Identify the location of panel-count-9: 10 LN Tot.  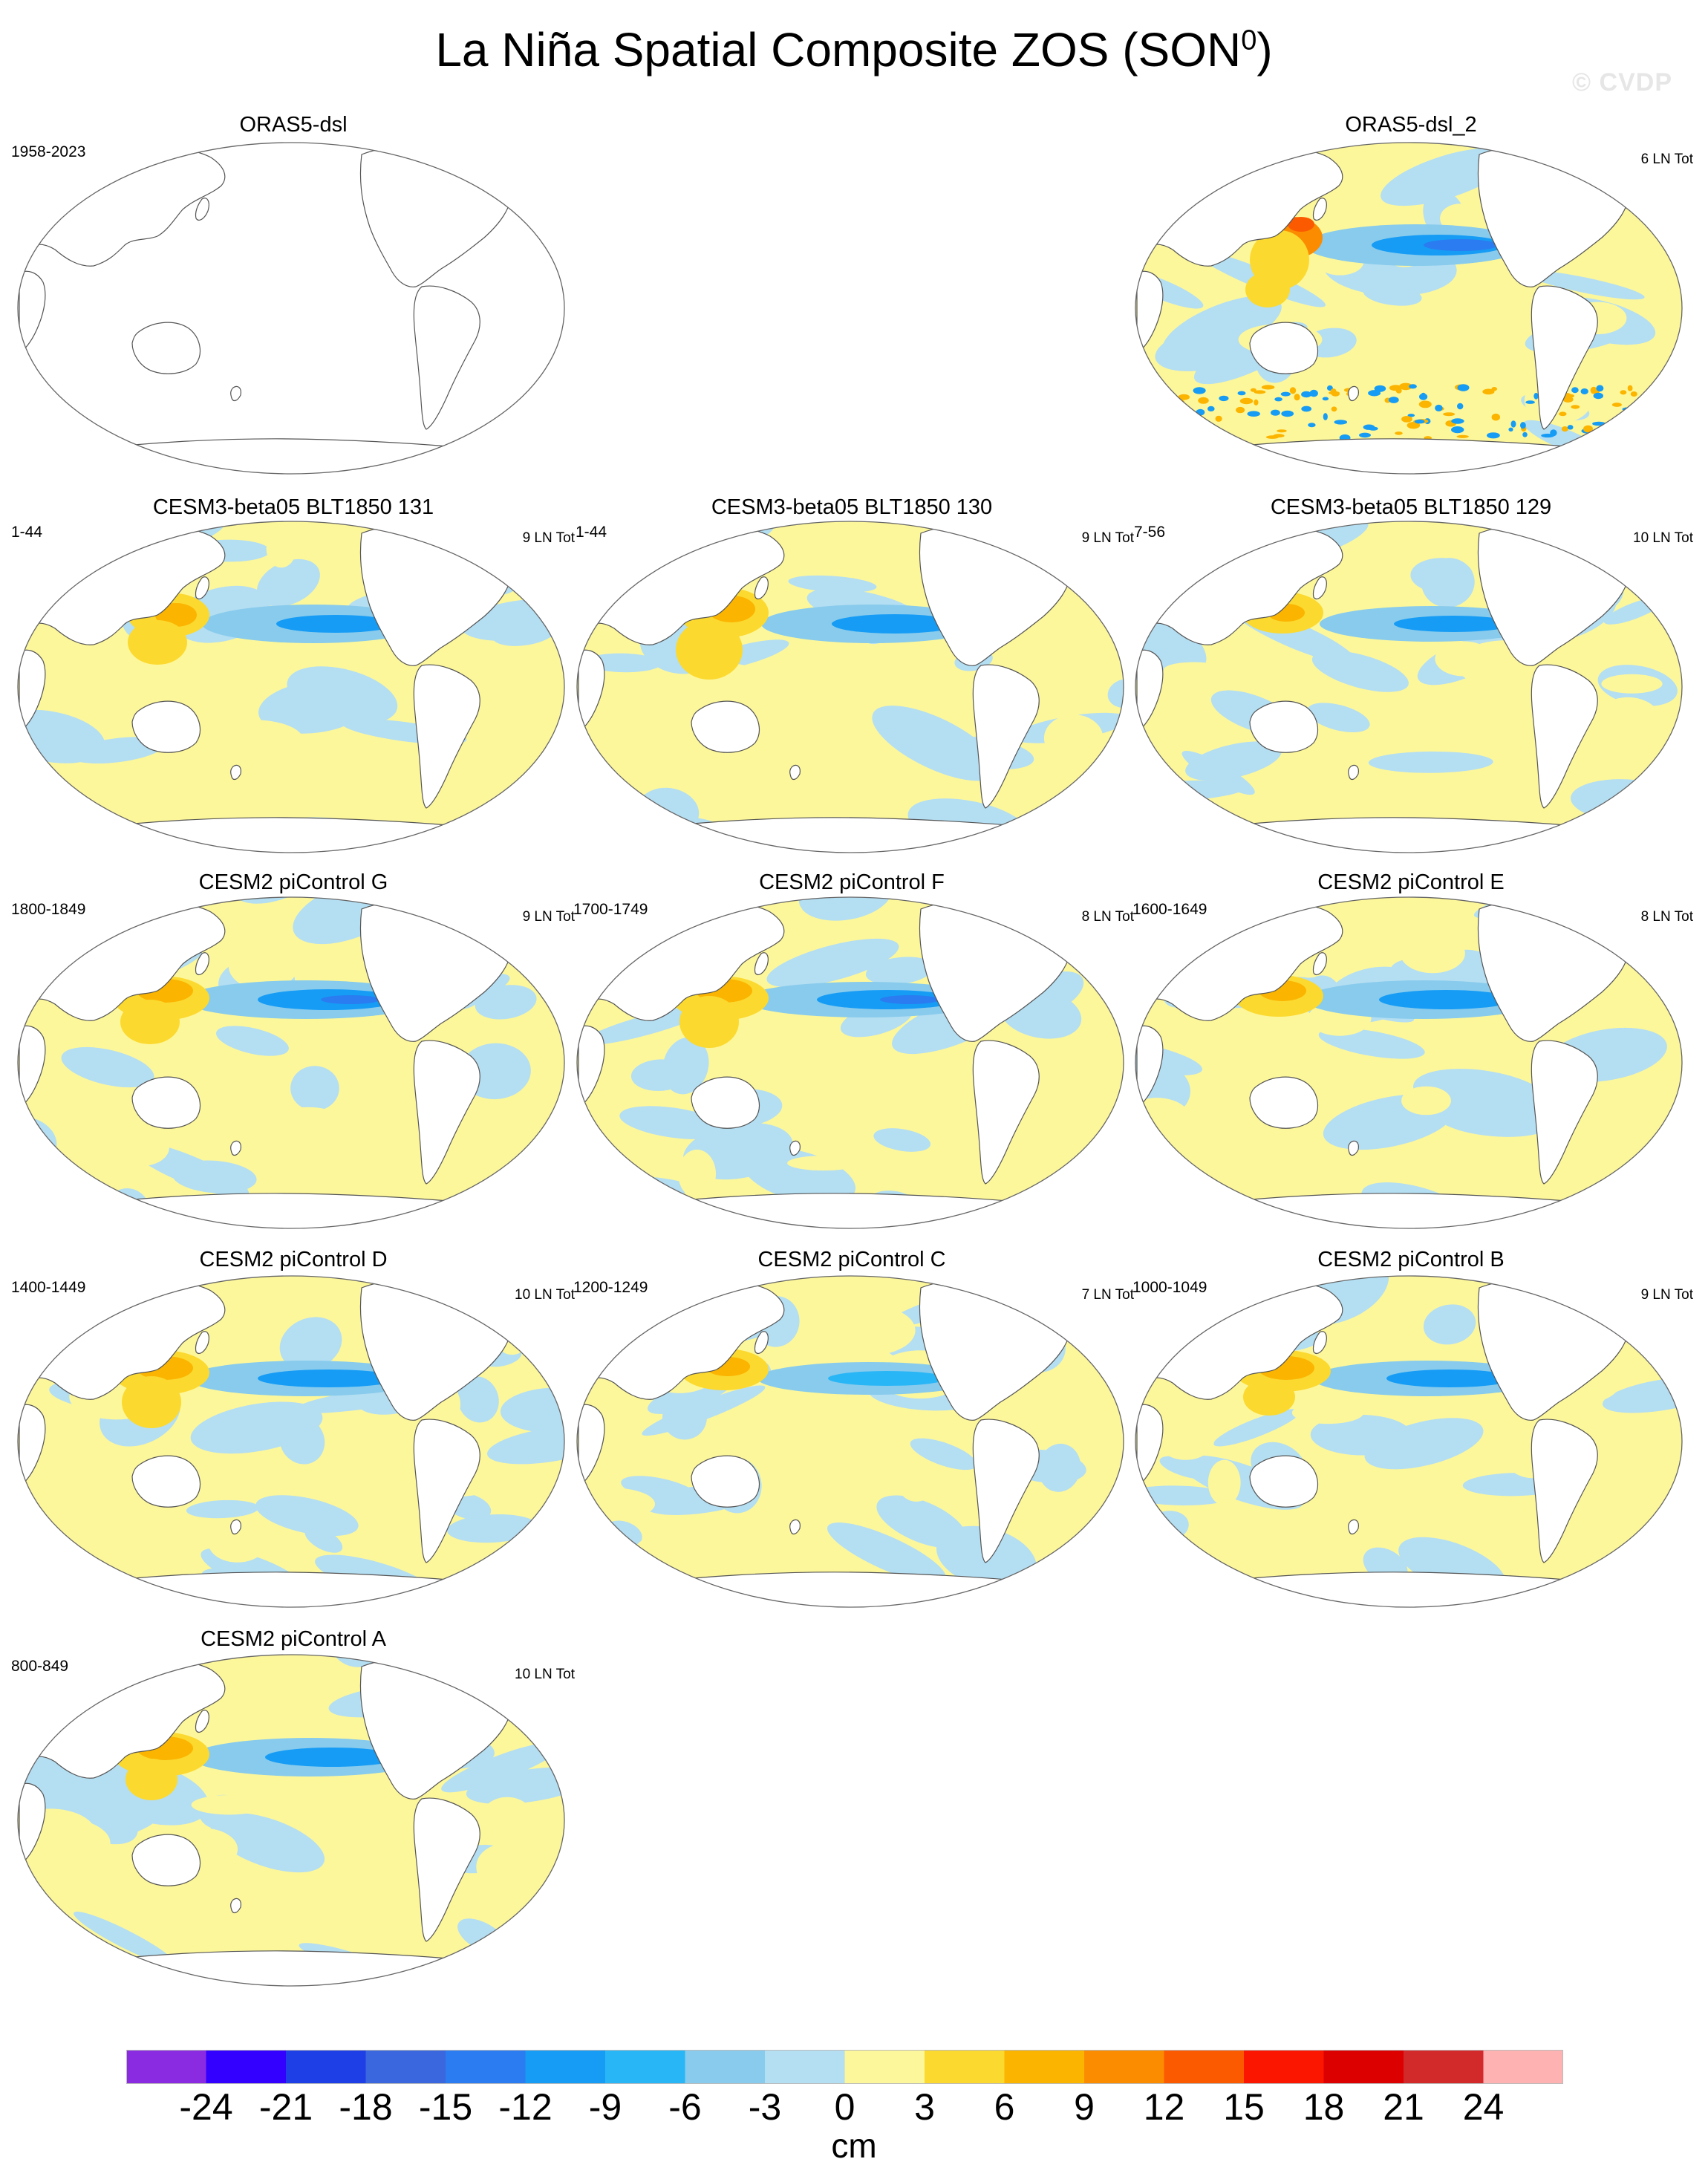
(545, 1295).